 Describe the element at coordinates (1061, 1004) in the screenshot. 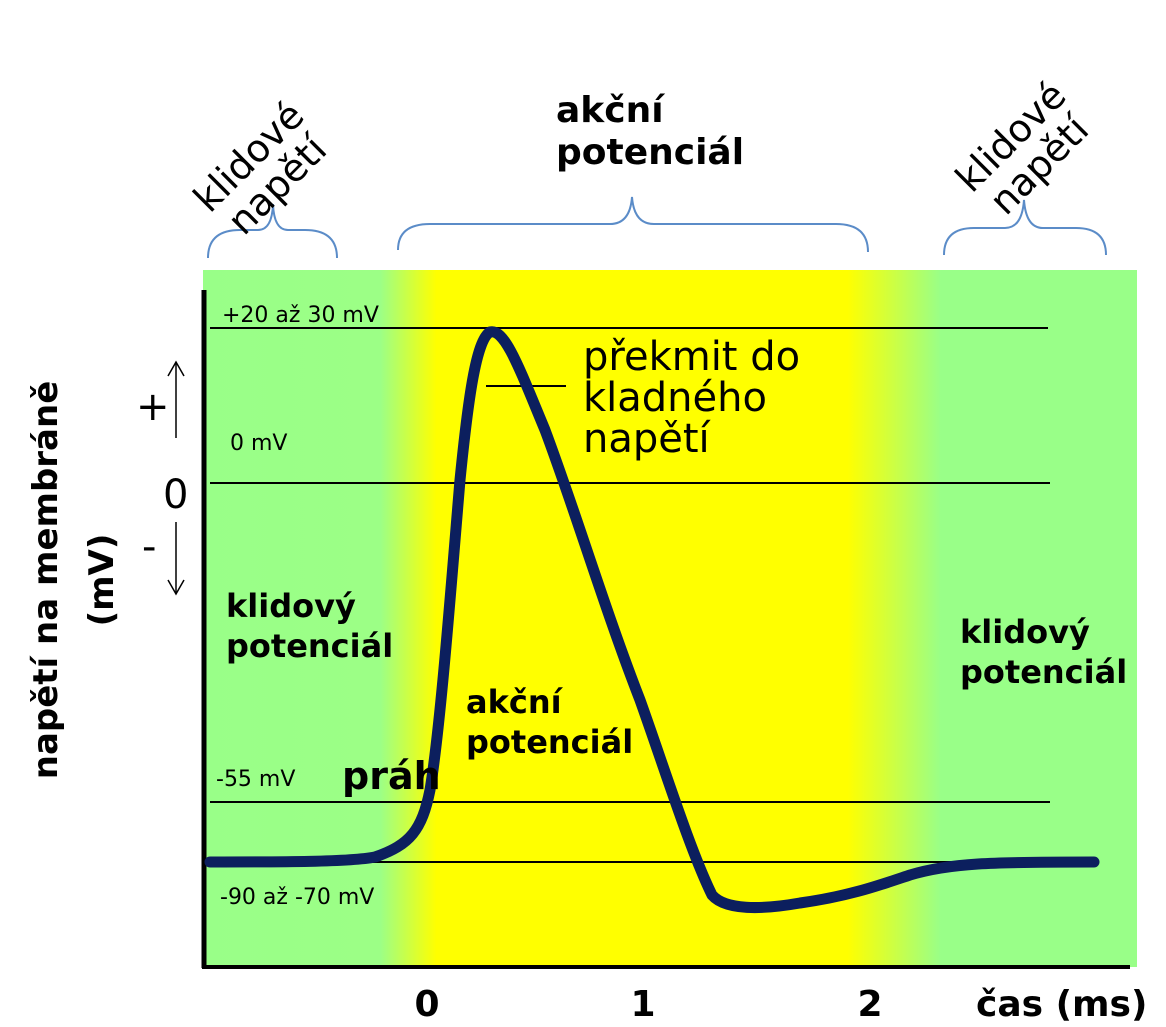

I see `x-axis-label: čas (ms)` at that location.